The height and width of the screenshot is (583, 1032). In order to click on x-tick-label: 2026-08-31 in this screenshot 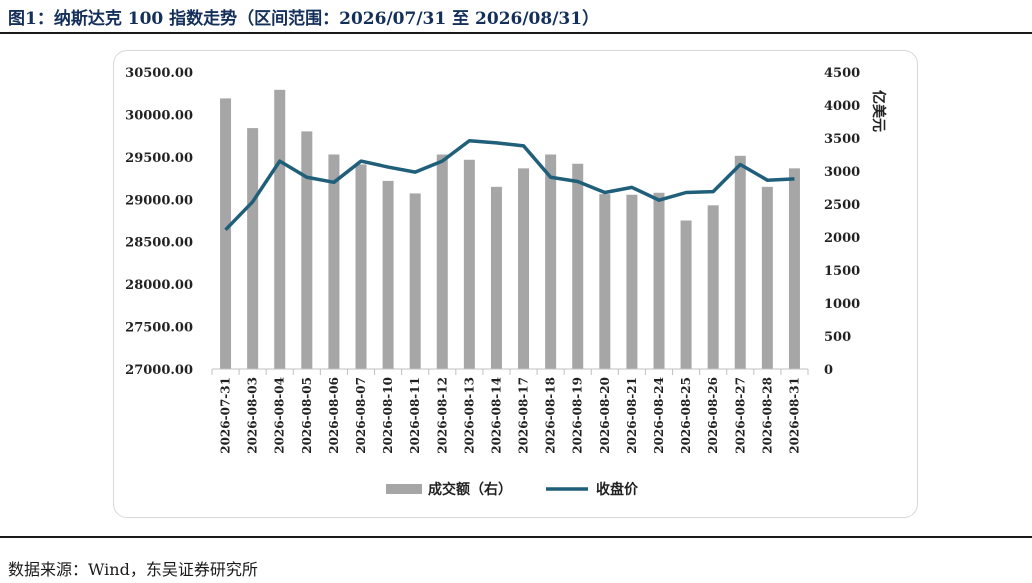, I will do `click(794, 415)`.